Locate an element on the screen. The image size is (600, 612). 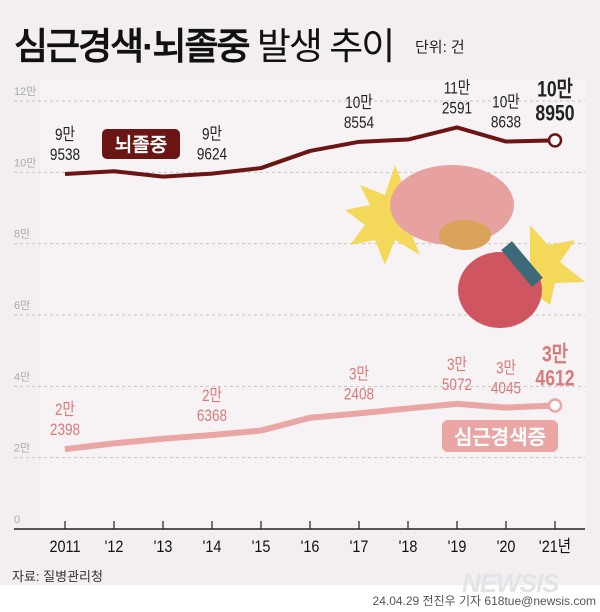
data-label-line2: 4612 is located at coordinates (554, 379).